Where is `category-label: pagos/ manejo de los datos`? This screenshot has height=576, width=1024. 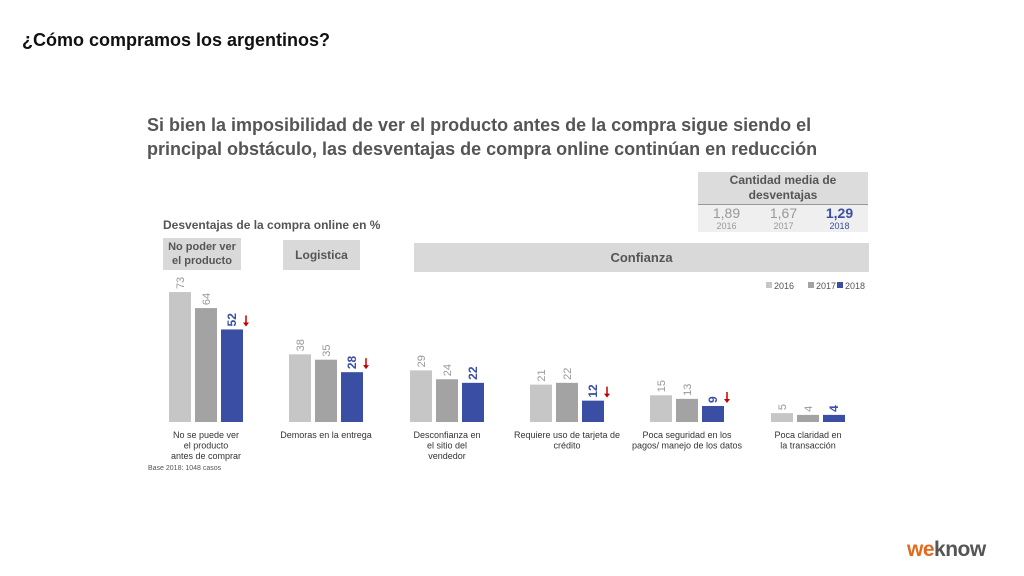 category-label: pagos/ manejo de los datos is located at coordinates (687, 446).